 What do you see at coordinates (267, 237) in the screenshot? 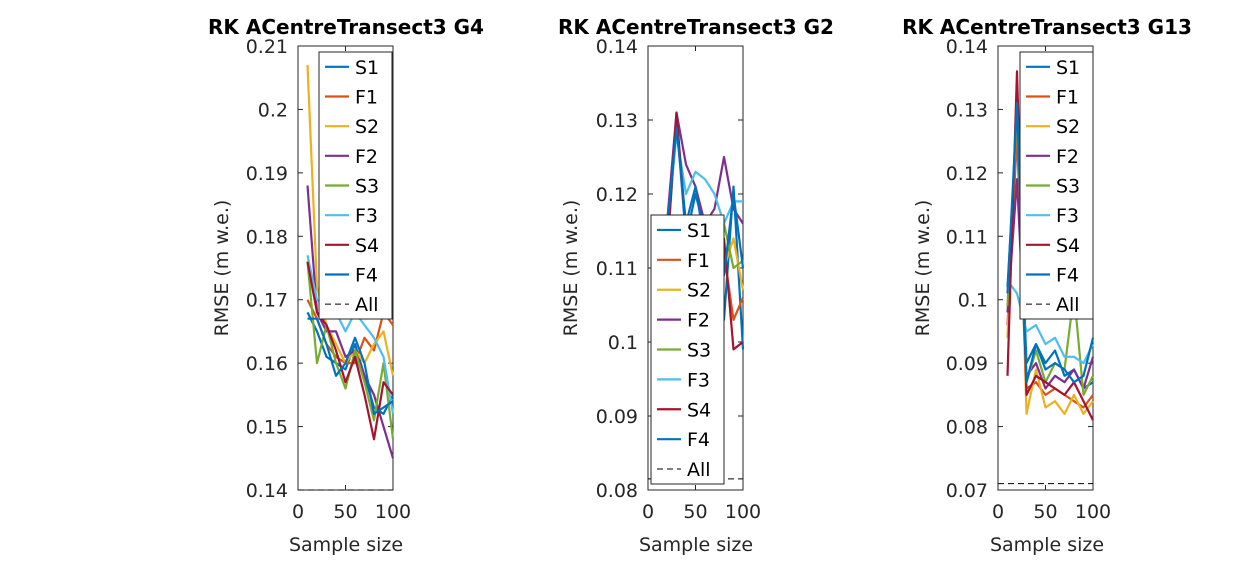
I see `y-tick-label: 0.18` at bounding box center [267, 237].